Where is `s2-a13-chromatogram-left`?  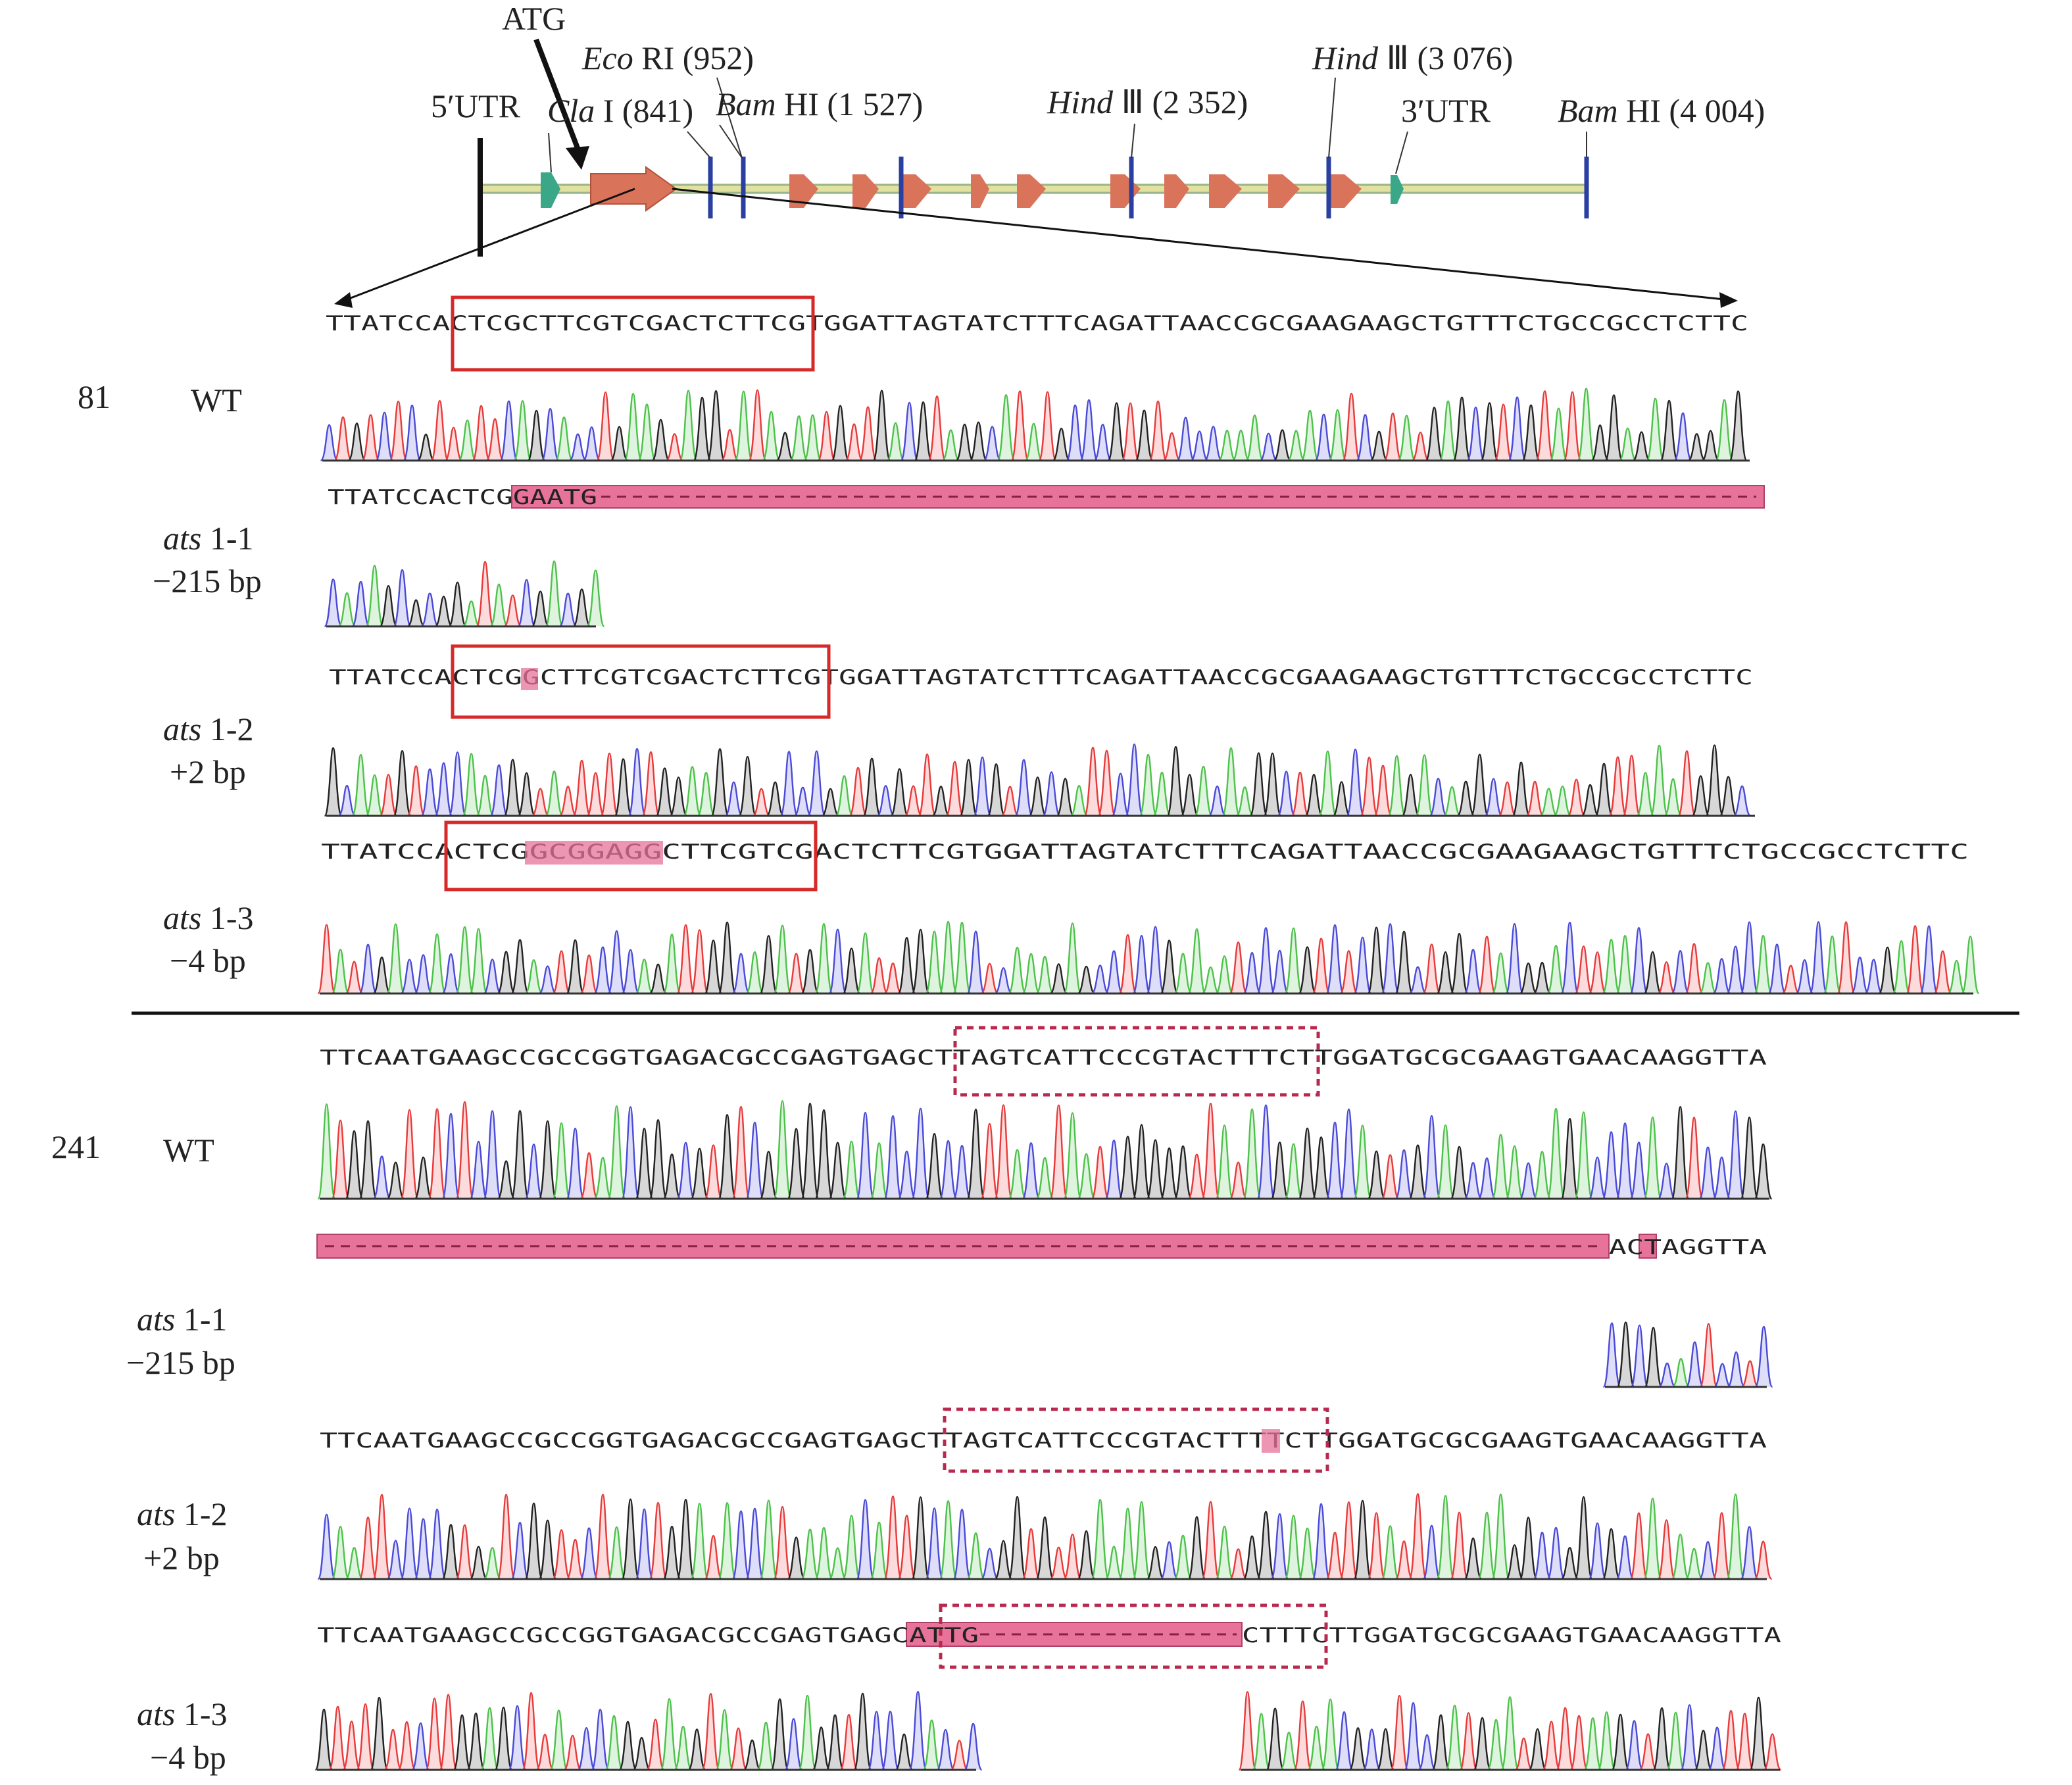
s2-a13-chromatogram-left is located at coordinates (648, 1731).